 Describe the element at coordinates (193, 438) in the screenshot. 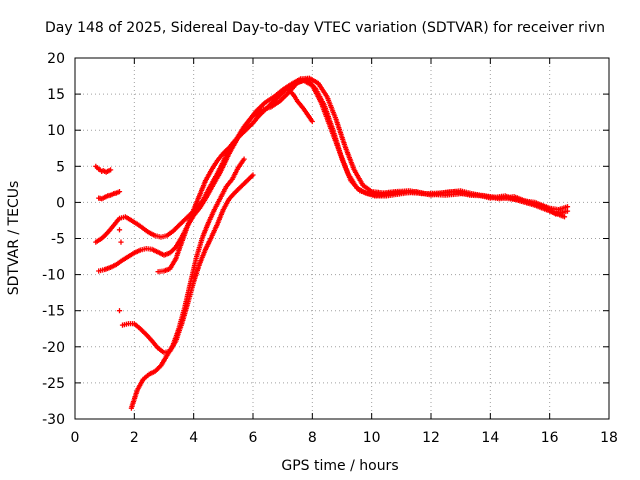

I see `x-tick-label: 4` at that location.